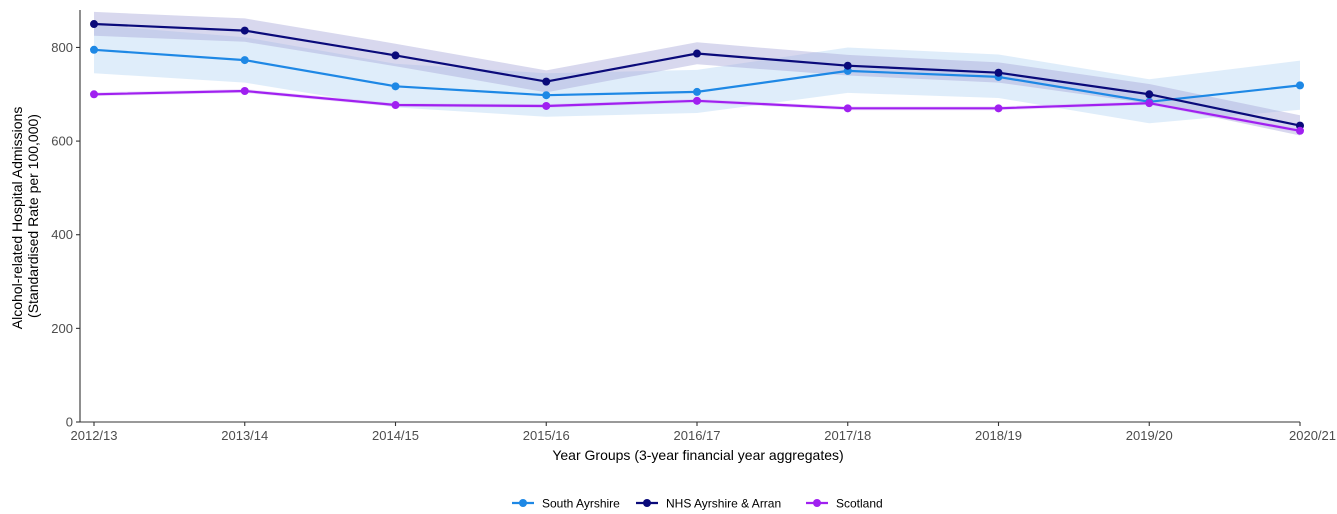 This screenshot has width=1337, height=514. Describe the element at coordinates (62, 328) in the screenshot. I see `y-tick-label: 200` at that location.